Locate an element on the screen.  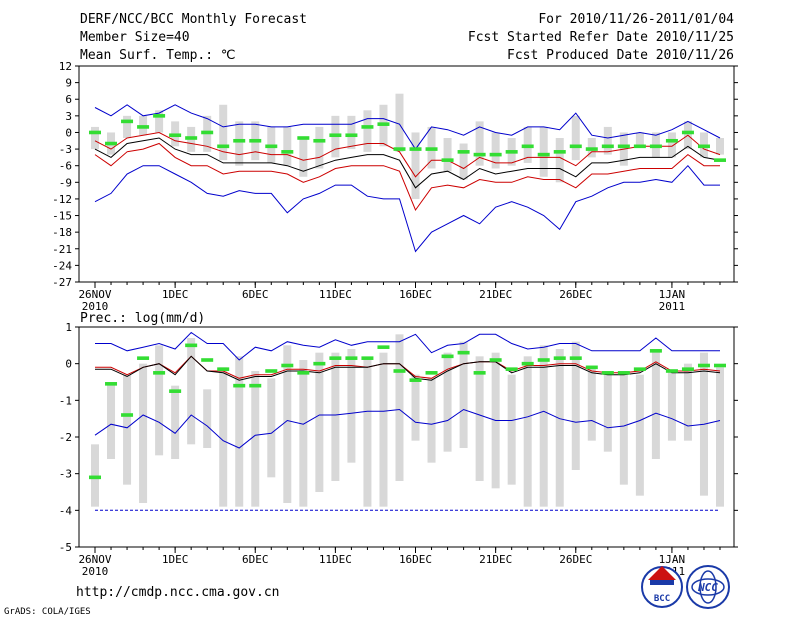
y-tick-label: -18 is located at coordinates (62, 232).